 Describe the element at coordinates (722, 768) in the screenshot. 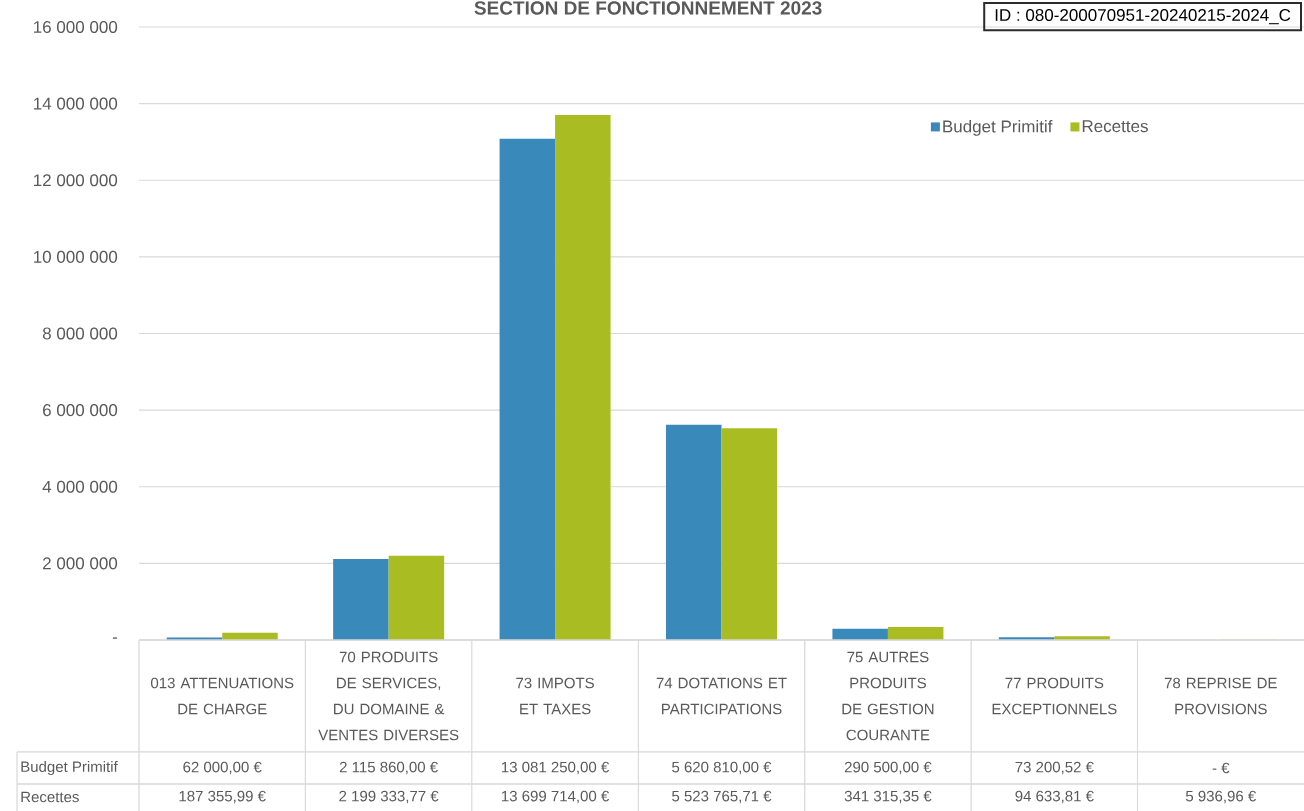

I see `data-label: 5 620 810,00 €` at that location.